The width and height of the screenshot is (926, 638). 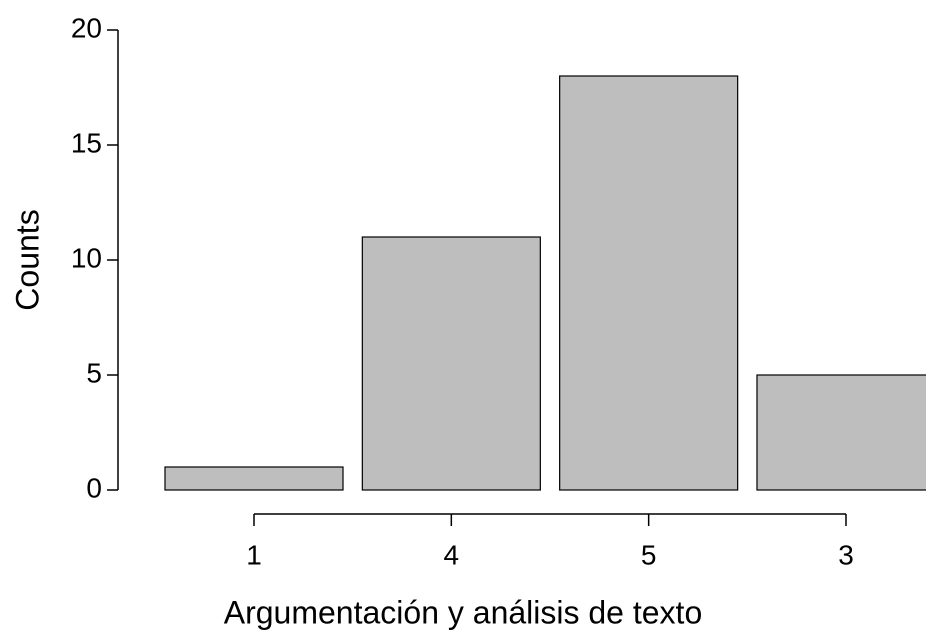 I want to click on y-tick-label: 0, so click(x=94, y=487).